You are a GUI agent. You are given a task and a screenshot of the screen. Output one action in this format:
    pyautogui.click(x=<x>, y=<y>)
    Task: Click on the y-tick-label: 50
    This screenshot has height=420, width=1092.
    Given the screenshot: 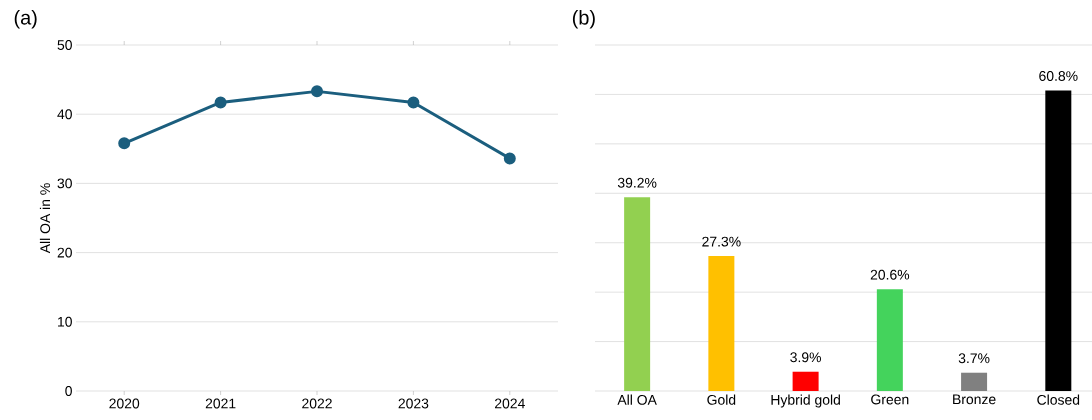 What is the action you would take?
    pyautogui.click(x=64, y=45)
    